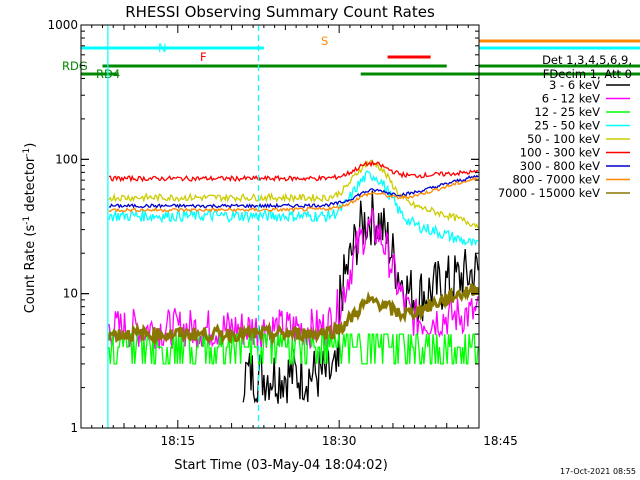 This screenshot has height=480, width=640. Describe the element at coordinates (203, 57) in the screenshot. I see `flag-label-f: F` at that location.